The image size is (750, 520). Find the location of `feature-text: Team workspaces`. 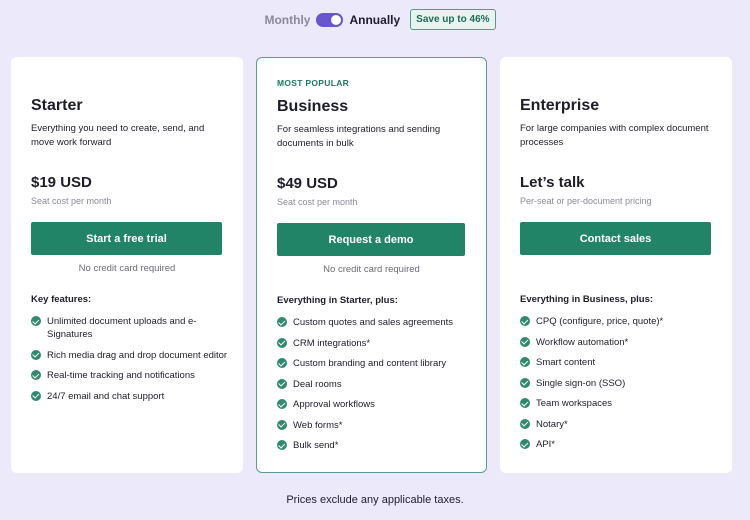

feature-text: Team workspaces is located at coordinates (574, 403).